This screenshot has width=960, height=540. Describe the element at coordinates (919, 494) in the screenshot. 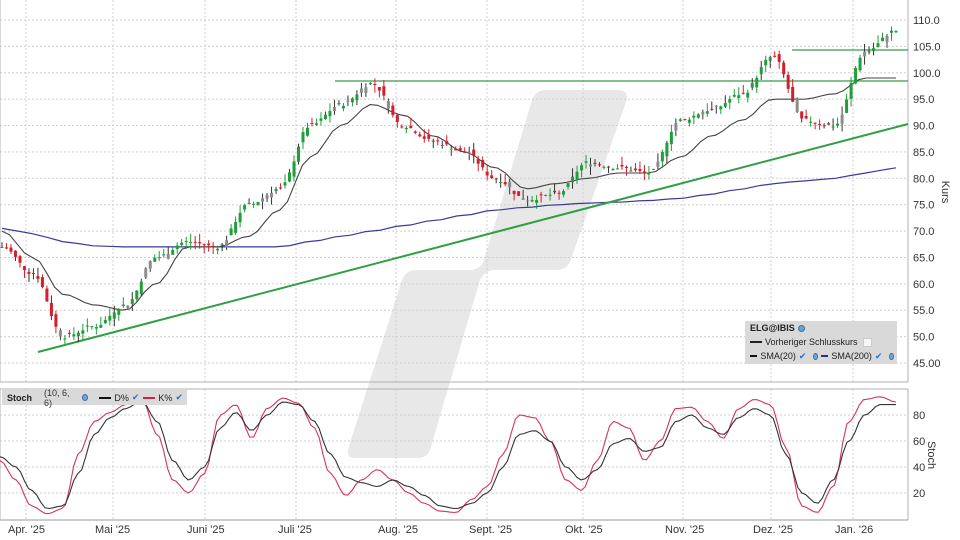

I see `stoch-tick-label: 20` at that location.